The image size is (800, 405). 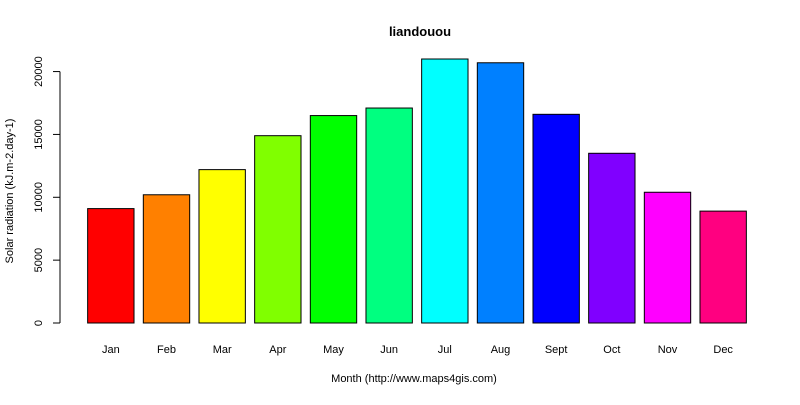 I want to click on bar-mar, so click(x=222, y=246).